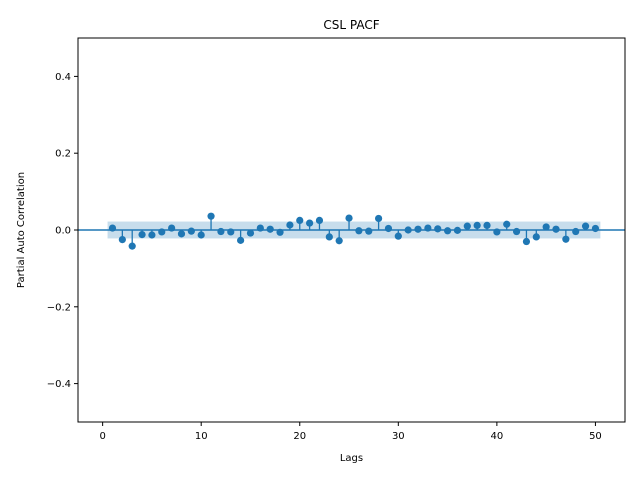 Image resolution: width=640 pixels, height=480 pixels. Describe the element at coordinates (102, 436) in the screenshot. I see `x-tick-label: 0` at that location.